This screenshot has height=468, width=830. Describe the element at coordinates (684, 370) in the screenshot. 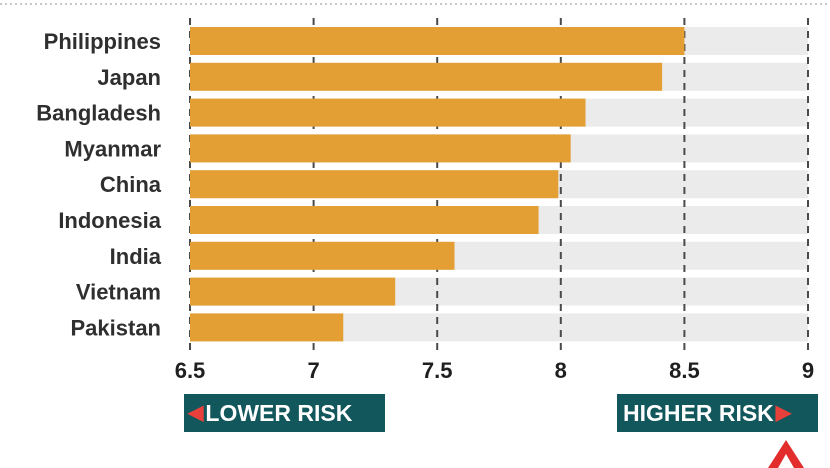

I see `x-tick-label: 8.5` at that location.